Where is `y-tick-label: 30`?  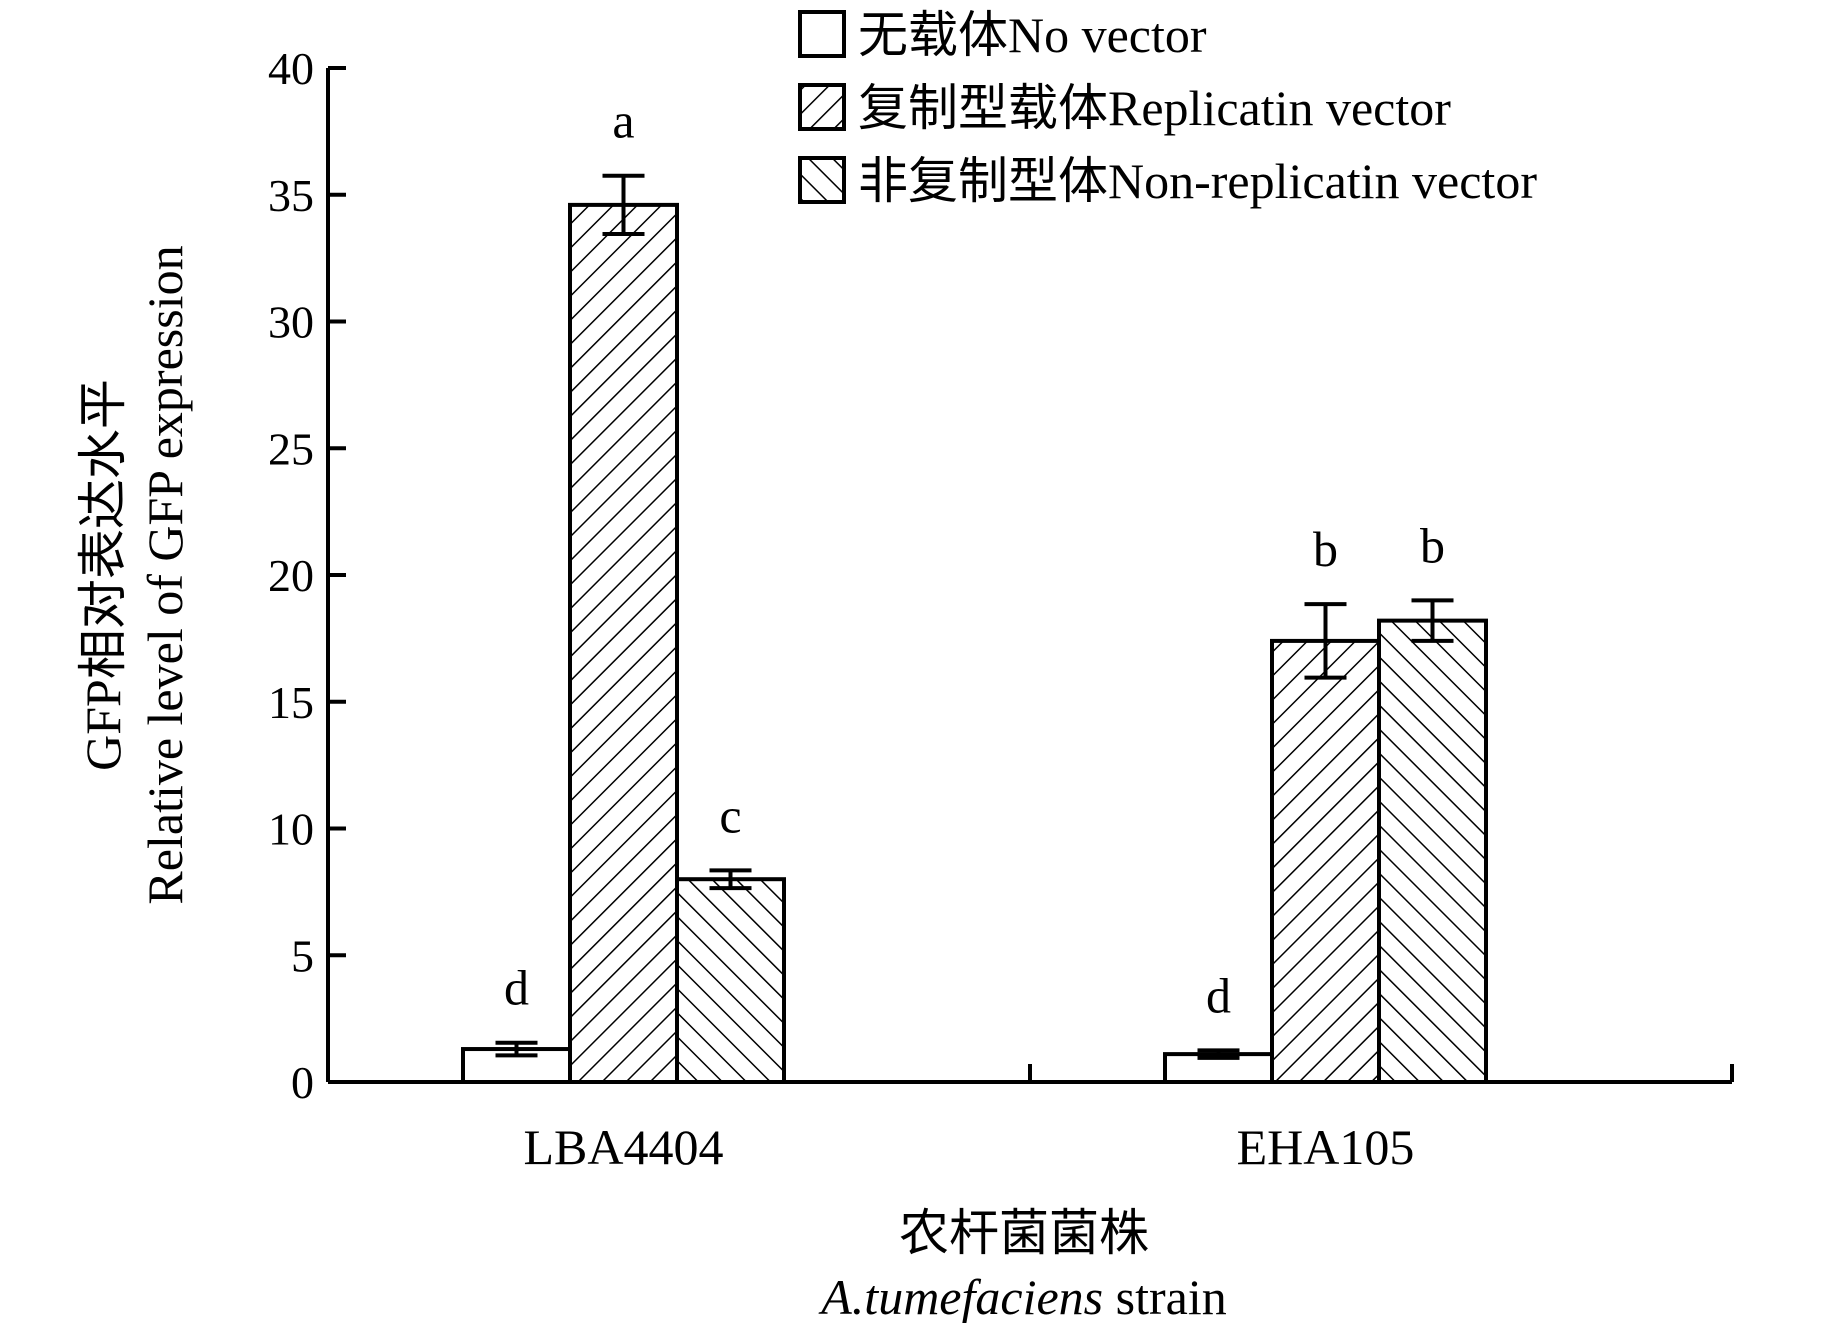 y-tick-label: 30 is located at coordinates (291, 322).